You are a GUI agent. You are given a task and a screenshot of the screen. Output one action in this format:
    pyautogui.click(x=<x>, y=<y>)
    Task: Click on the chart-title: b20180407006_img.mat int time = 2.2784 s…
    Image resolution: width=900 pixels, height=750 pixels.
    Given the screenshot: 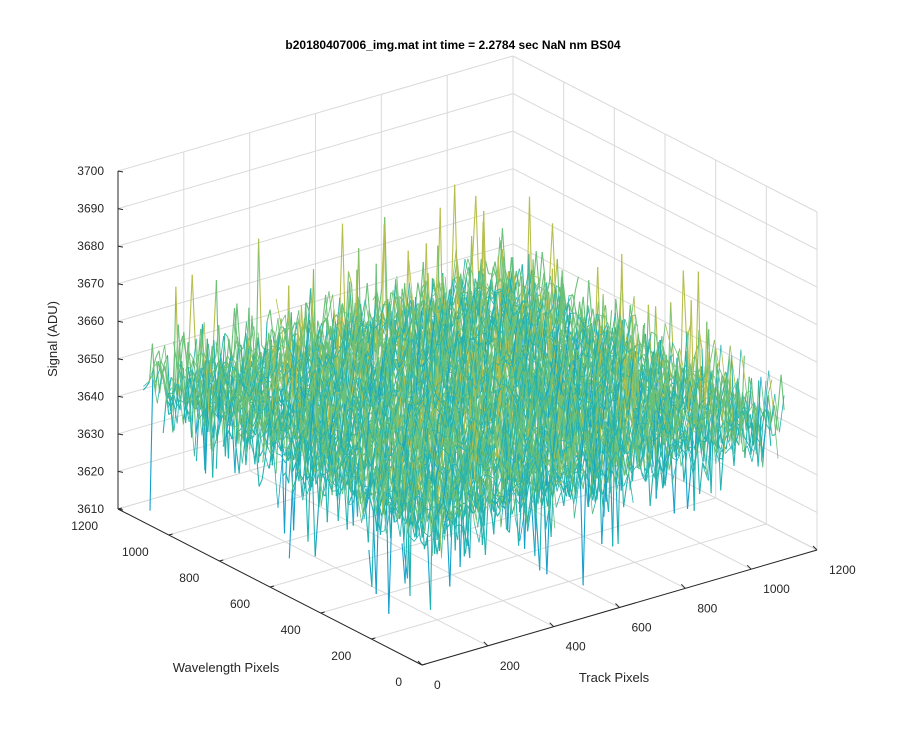 What is the action you would take?
    pyautogui.click(x=453, y=45)
    